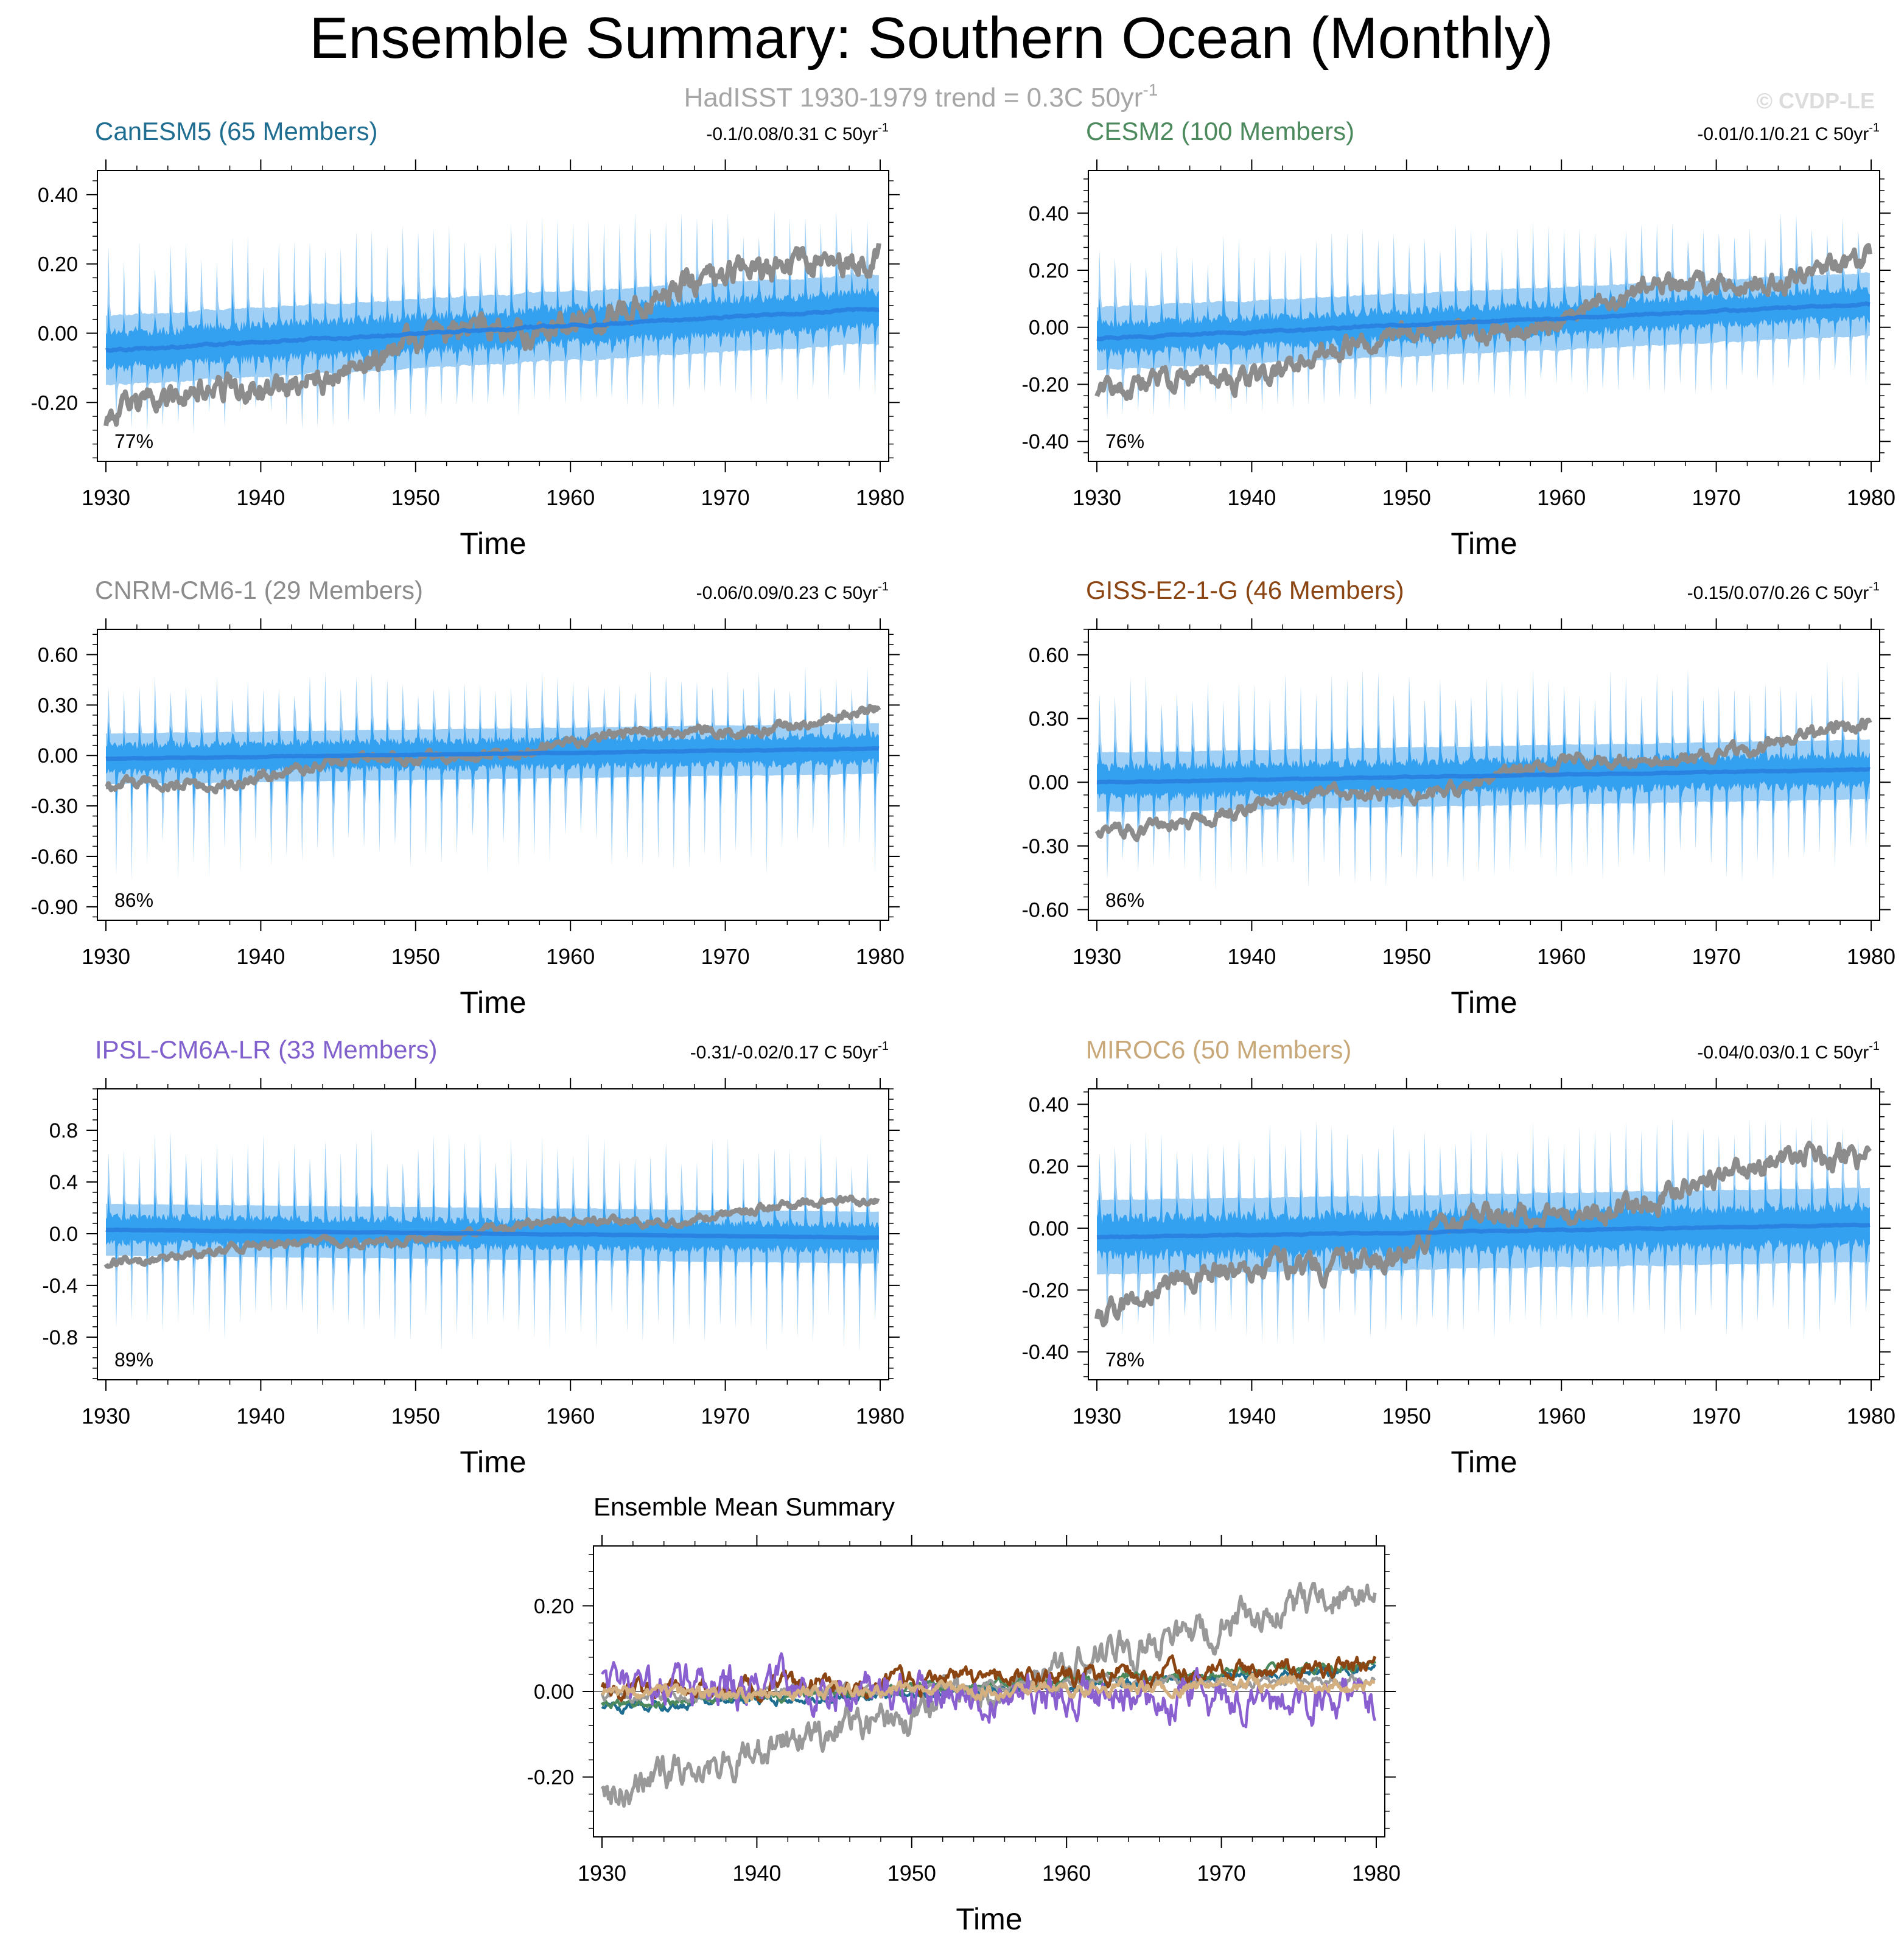 The width and height of the screenshot is (1904, 1944). I want to click on panel-title: CESM2 (100 Members), so click(1220, 131).